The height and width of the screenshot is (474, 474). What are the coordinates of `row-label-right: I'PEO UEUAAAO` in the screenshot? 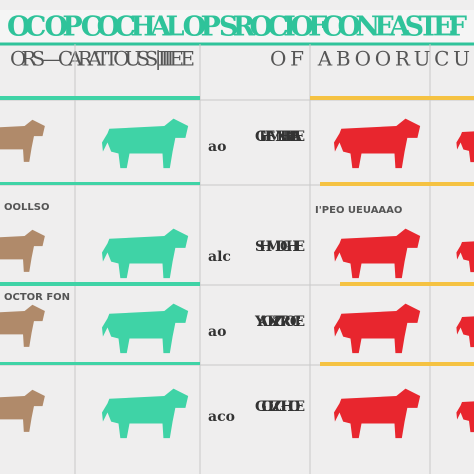 It's located at (358, 210).